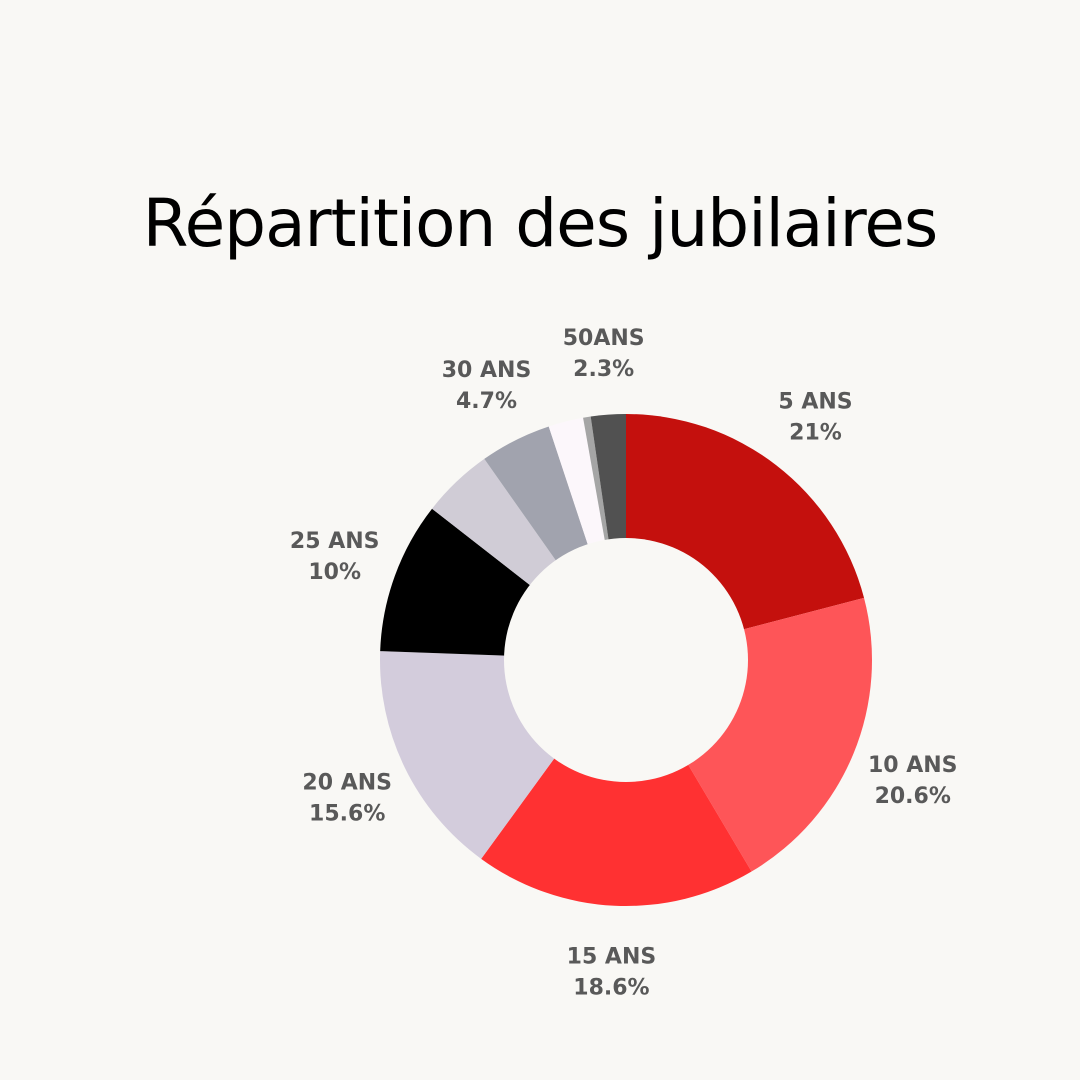 This screenshot has height=1080, width=1080. I want to click on slice-percent-20-ans: 15.6%, so click(347, 814).